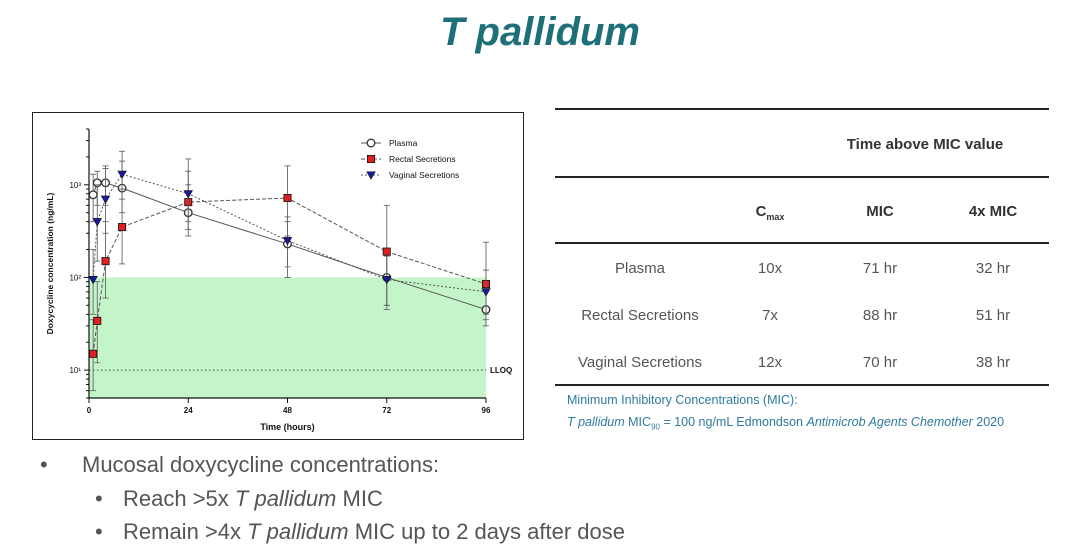  What do you see at coordinates (880, 268) in the screenshot?
I see `row-mic: 71 hr` at bounding box center [880, 268].